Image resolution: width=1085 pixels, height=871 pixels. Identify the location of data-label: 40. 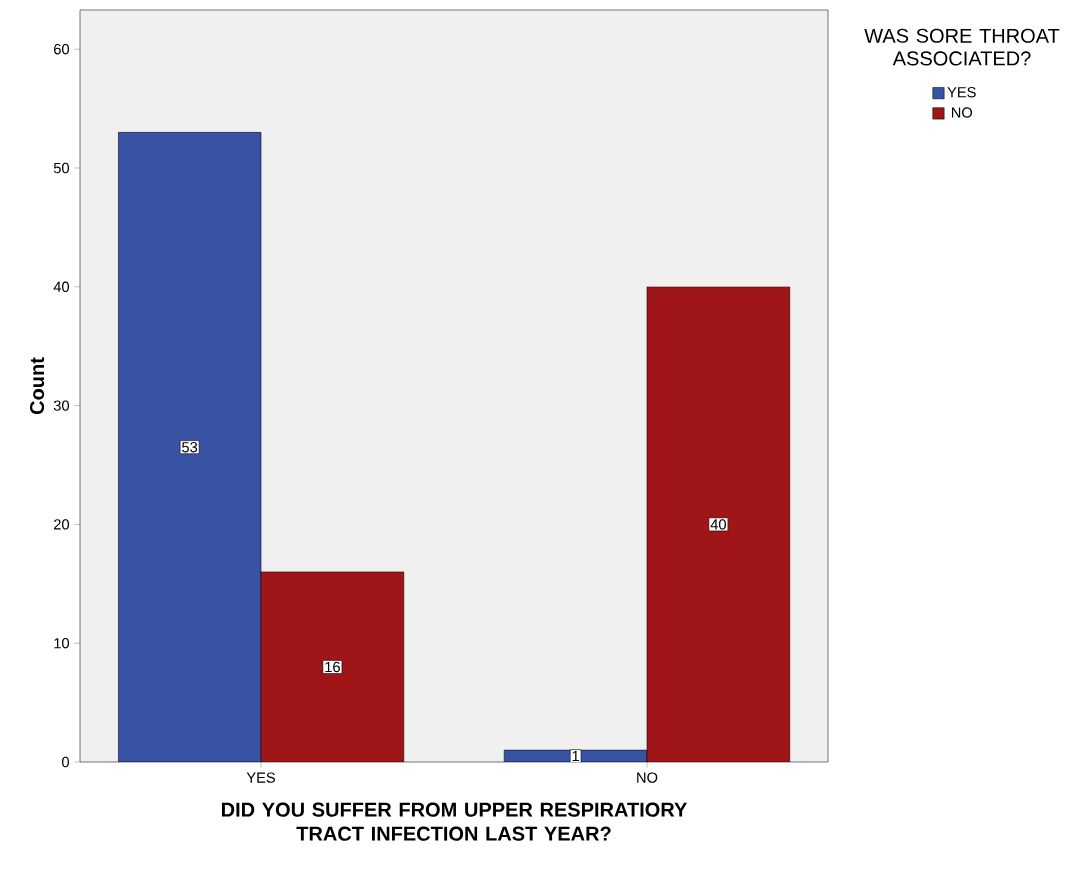
(718, 524).